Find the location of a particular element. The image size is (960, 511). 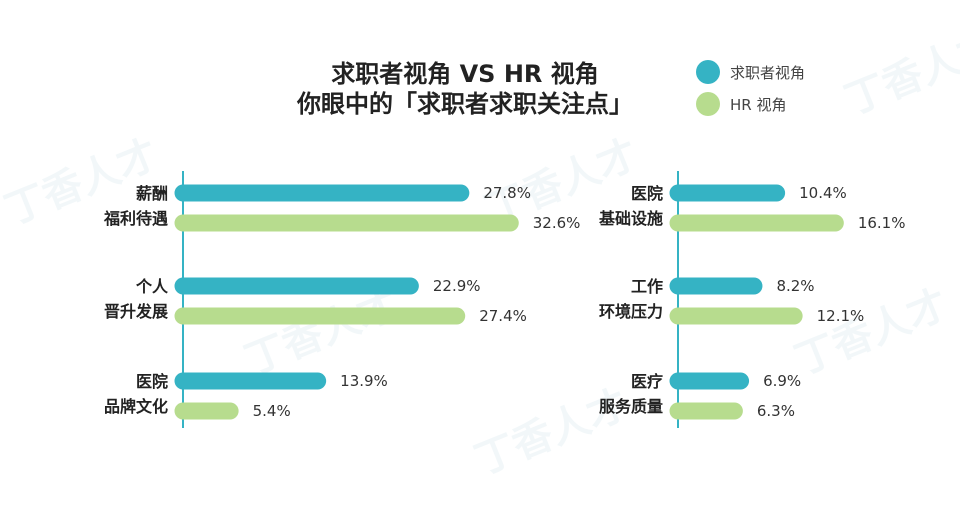

category-label: 环境压力 is located at coordinates (631, 311).